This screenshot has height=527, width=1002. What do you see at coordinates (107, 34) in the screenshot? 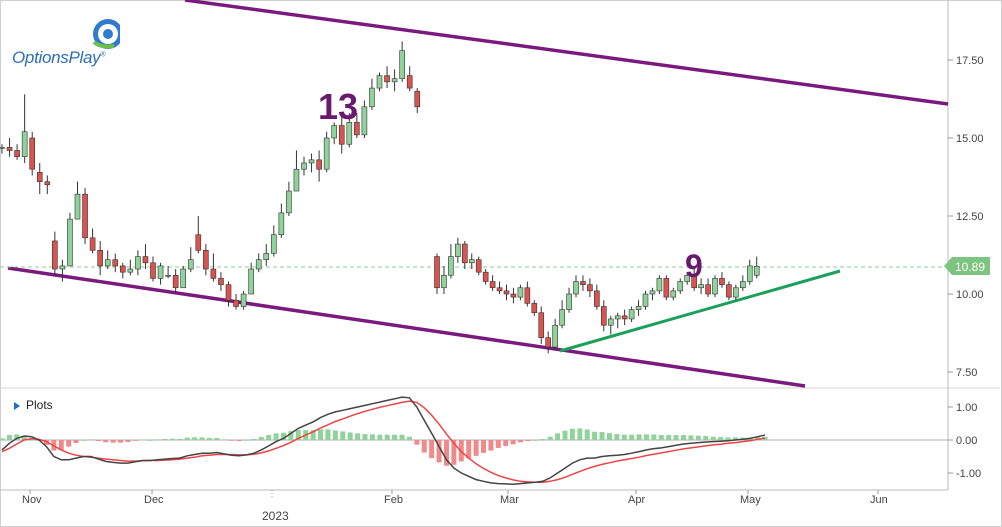
I see `logo-mark` at bounding box center [107, 34].